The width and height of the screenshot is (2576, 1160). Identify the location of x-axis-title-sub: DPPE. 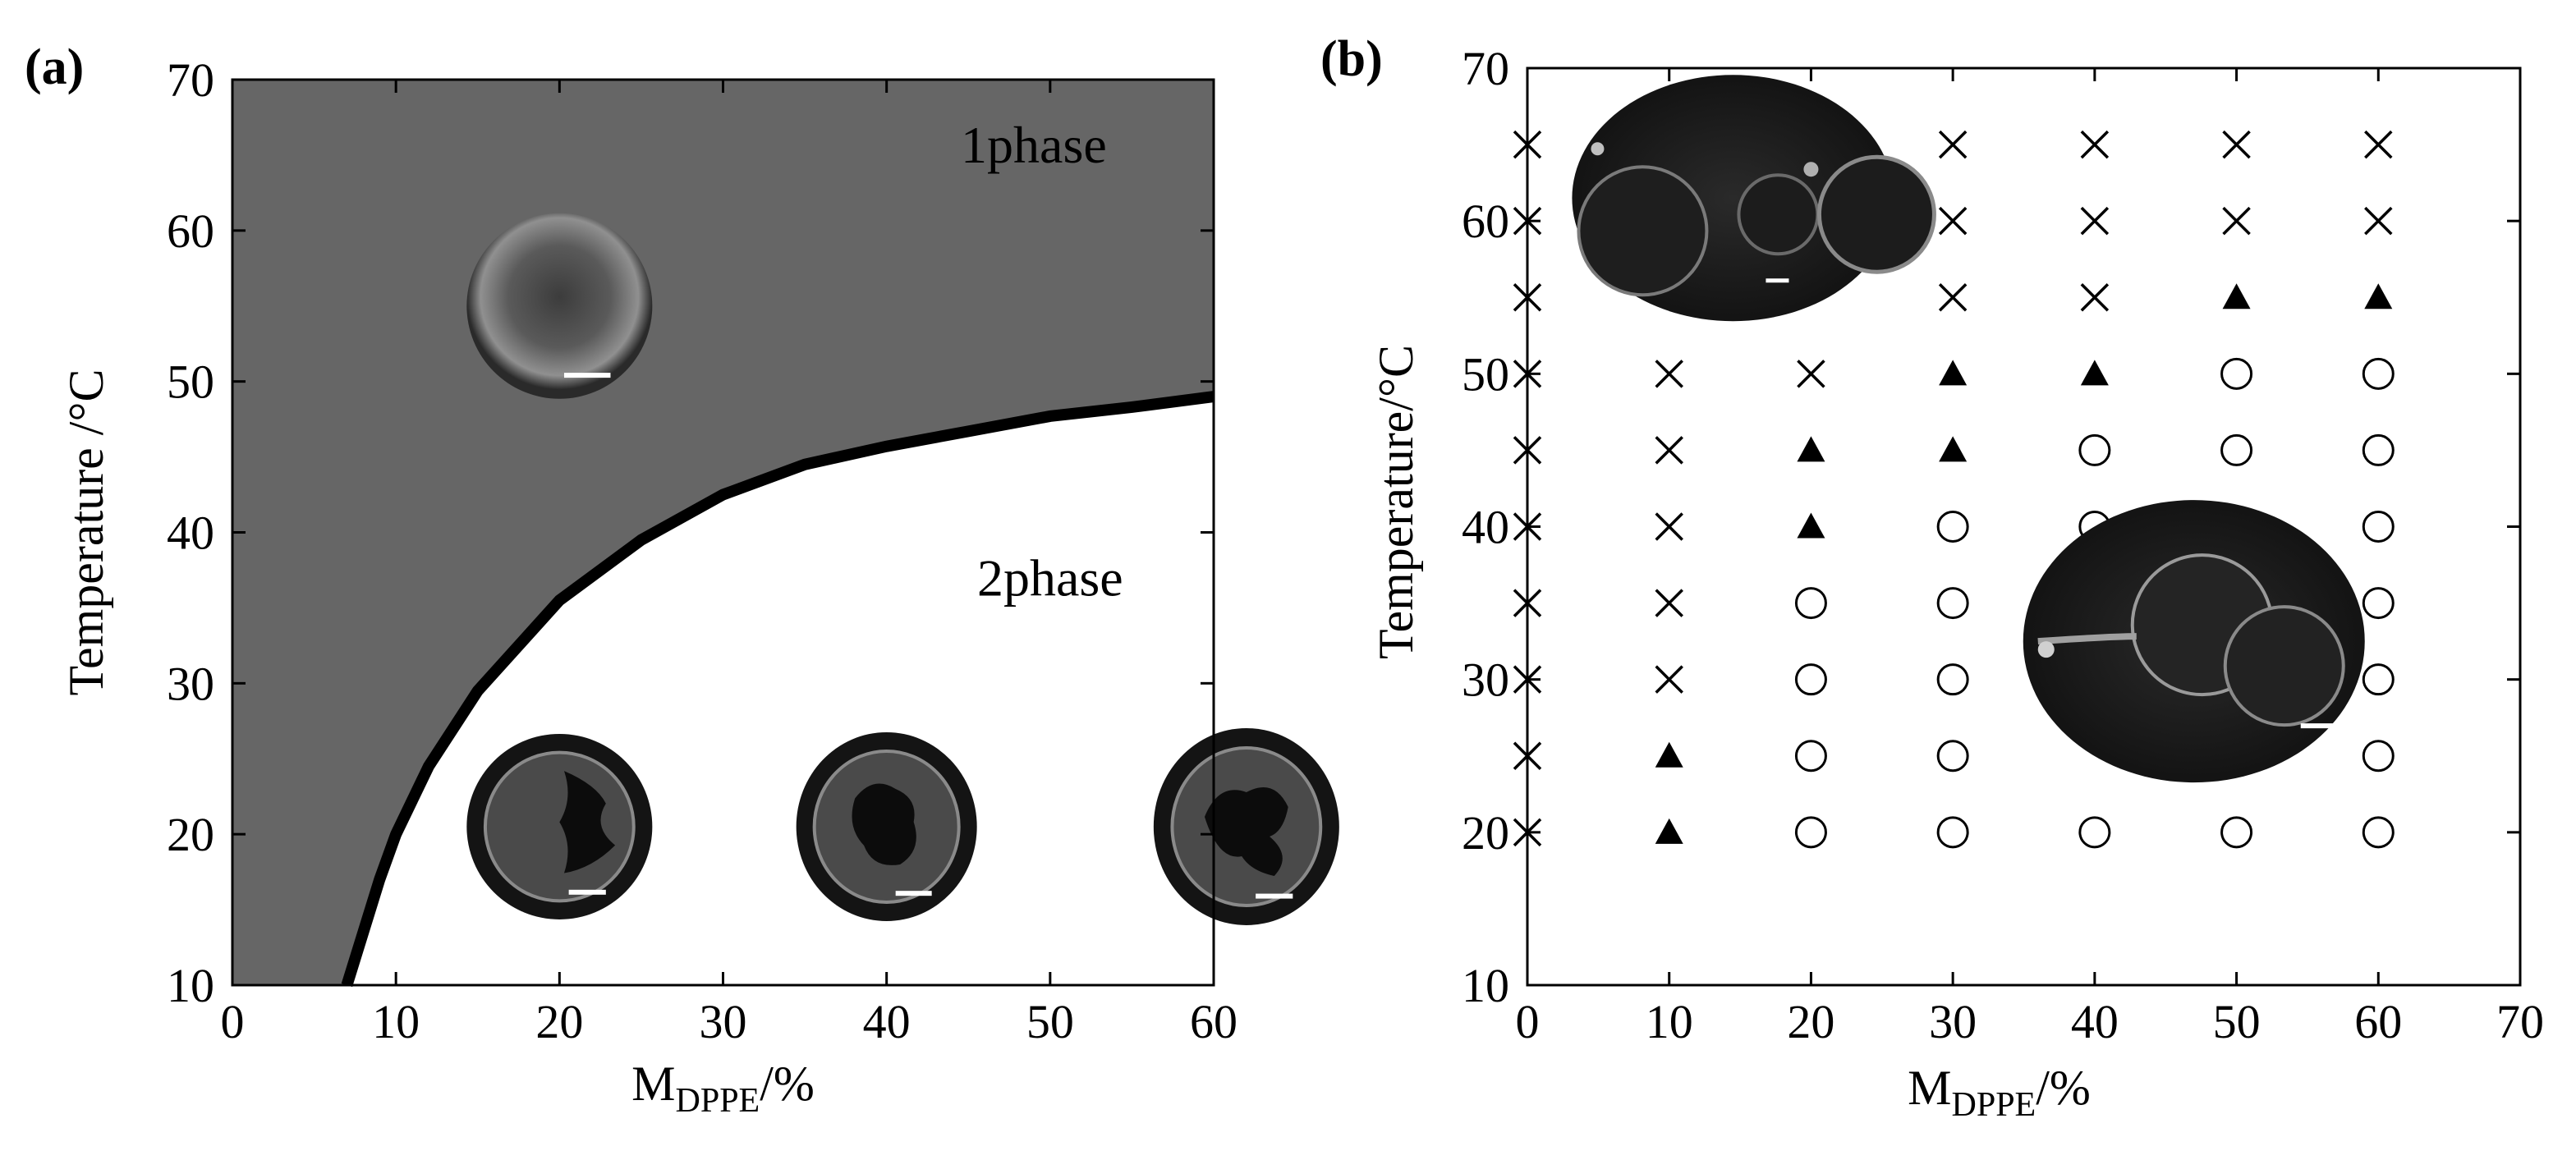
(718, 1101).